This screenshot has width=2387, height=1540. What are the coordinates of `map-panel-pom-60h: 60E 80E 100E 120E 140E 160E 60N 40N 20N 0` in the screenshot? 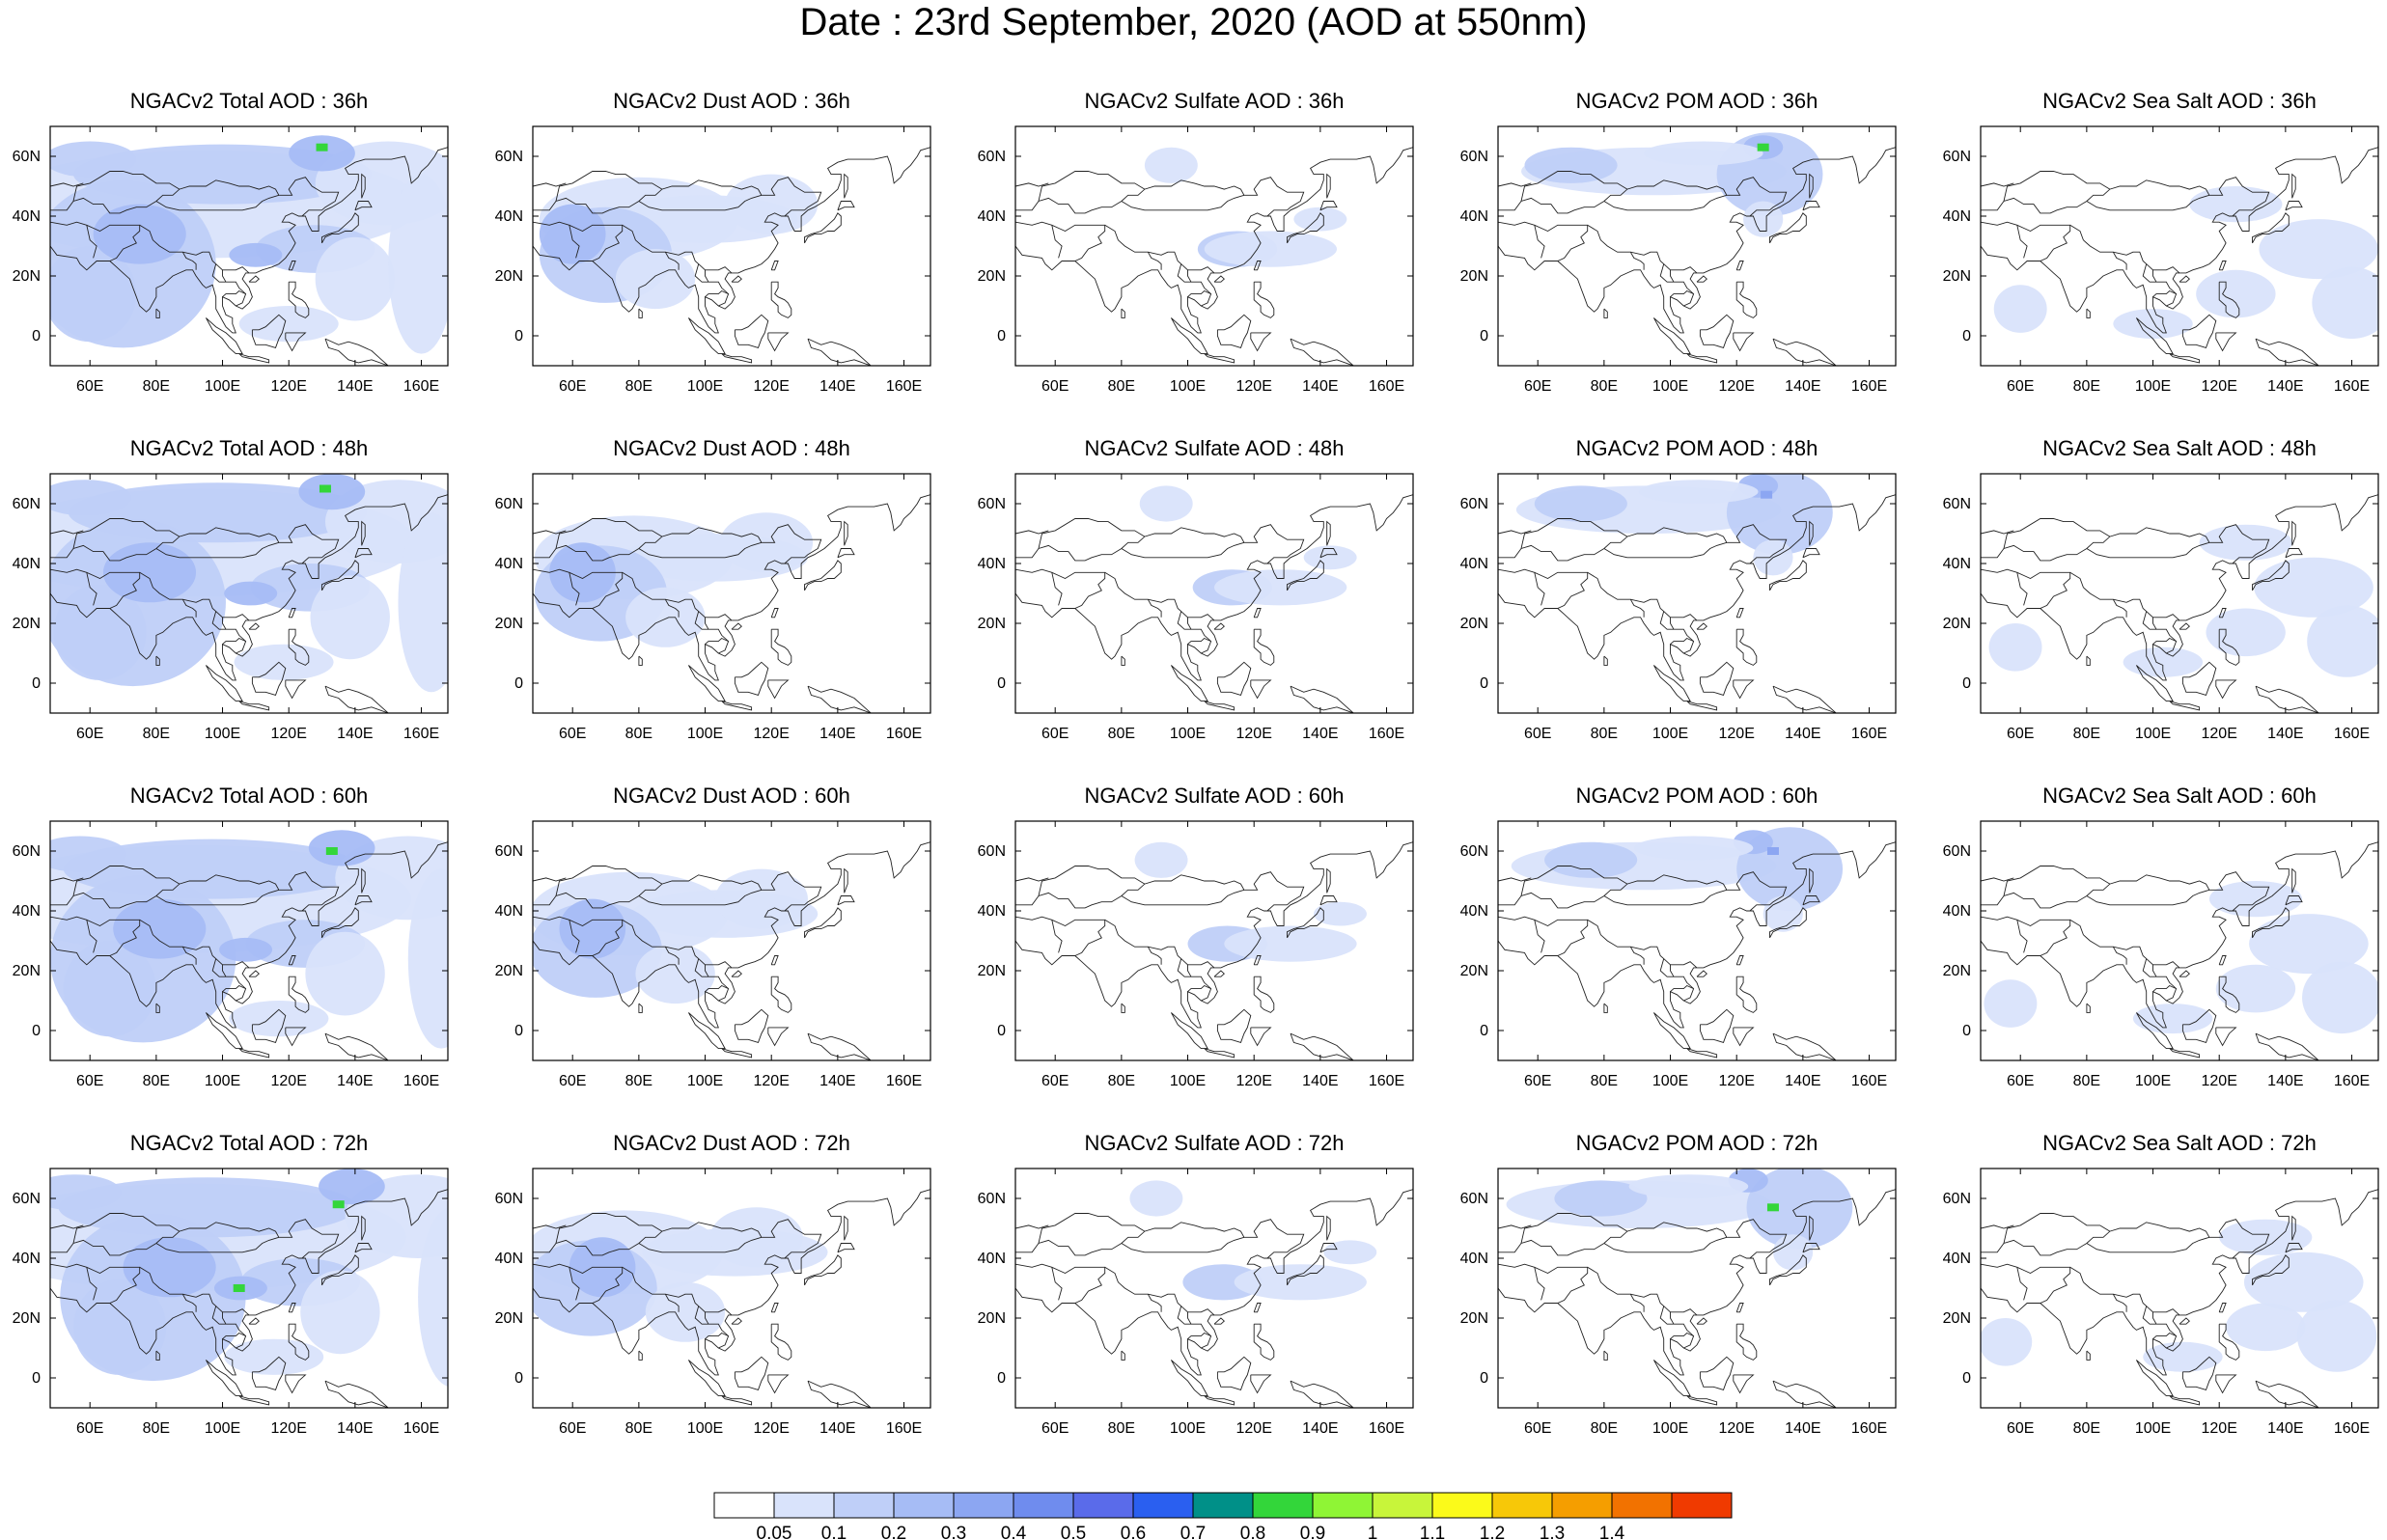 It's located at (1678, 954).